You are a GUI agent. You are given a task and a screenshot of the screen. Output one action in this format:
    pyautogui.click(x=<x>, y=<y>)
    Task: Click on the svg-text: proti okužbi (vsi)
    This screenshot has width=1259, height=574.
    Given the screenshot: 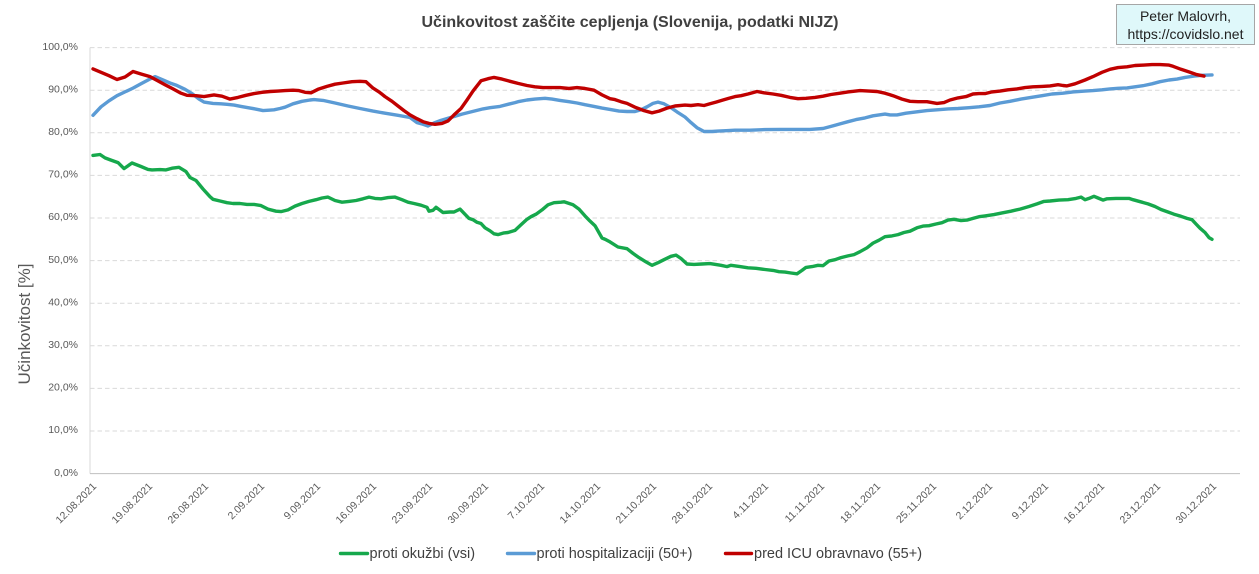 What is the action you would take?
    pyautogui.click(x=423, y=554)
    